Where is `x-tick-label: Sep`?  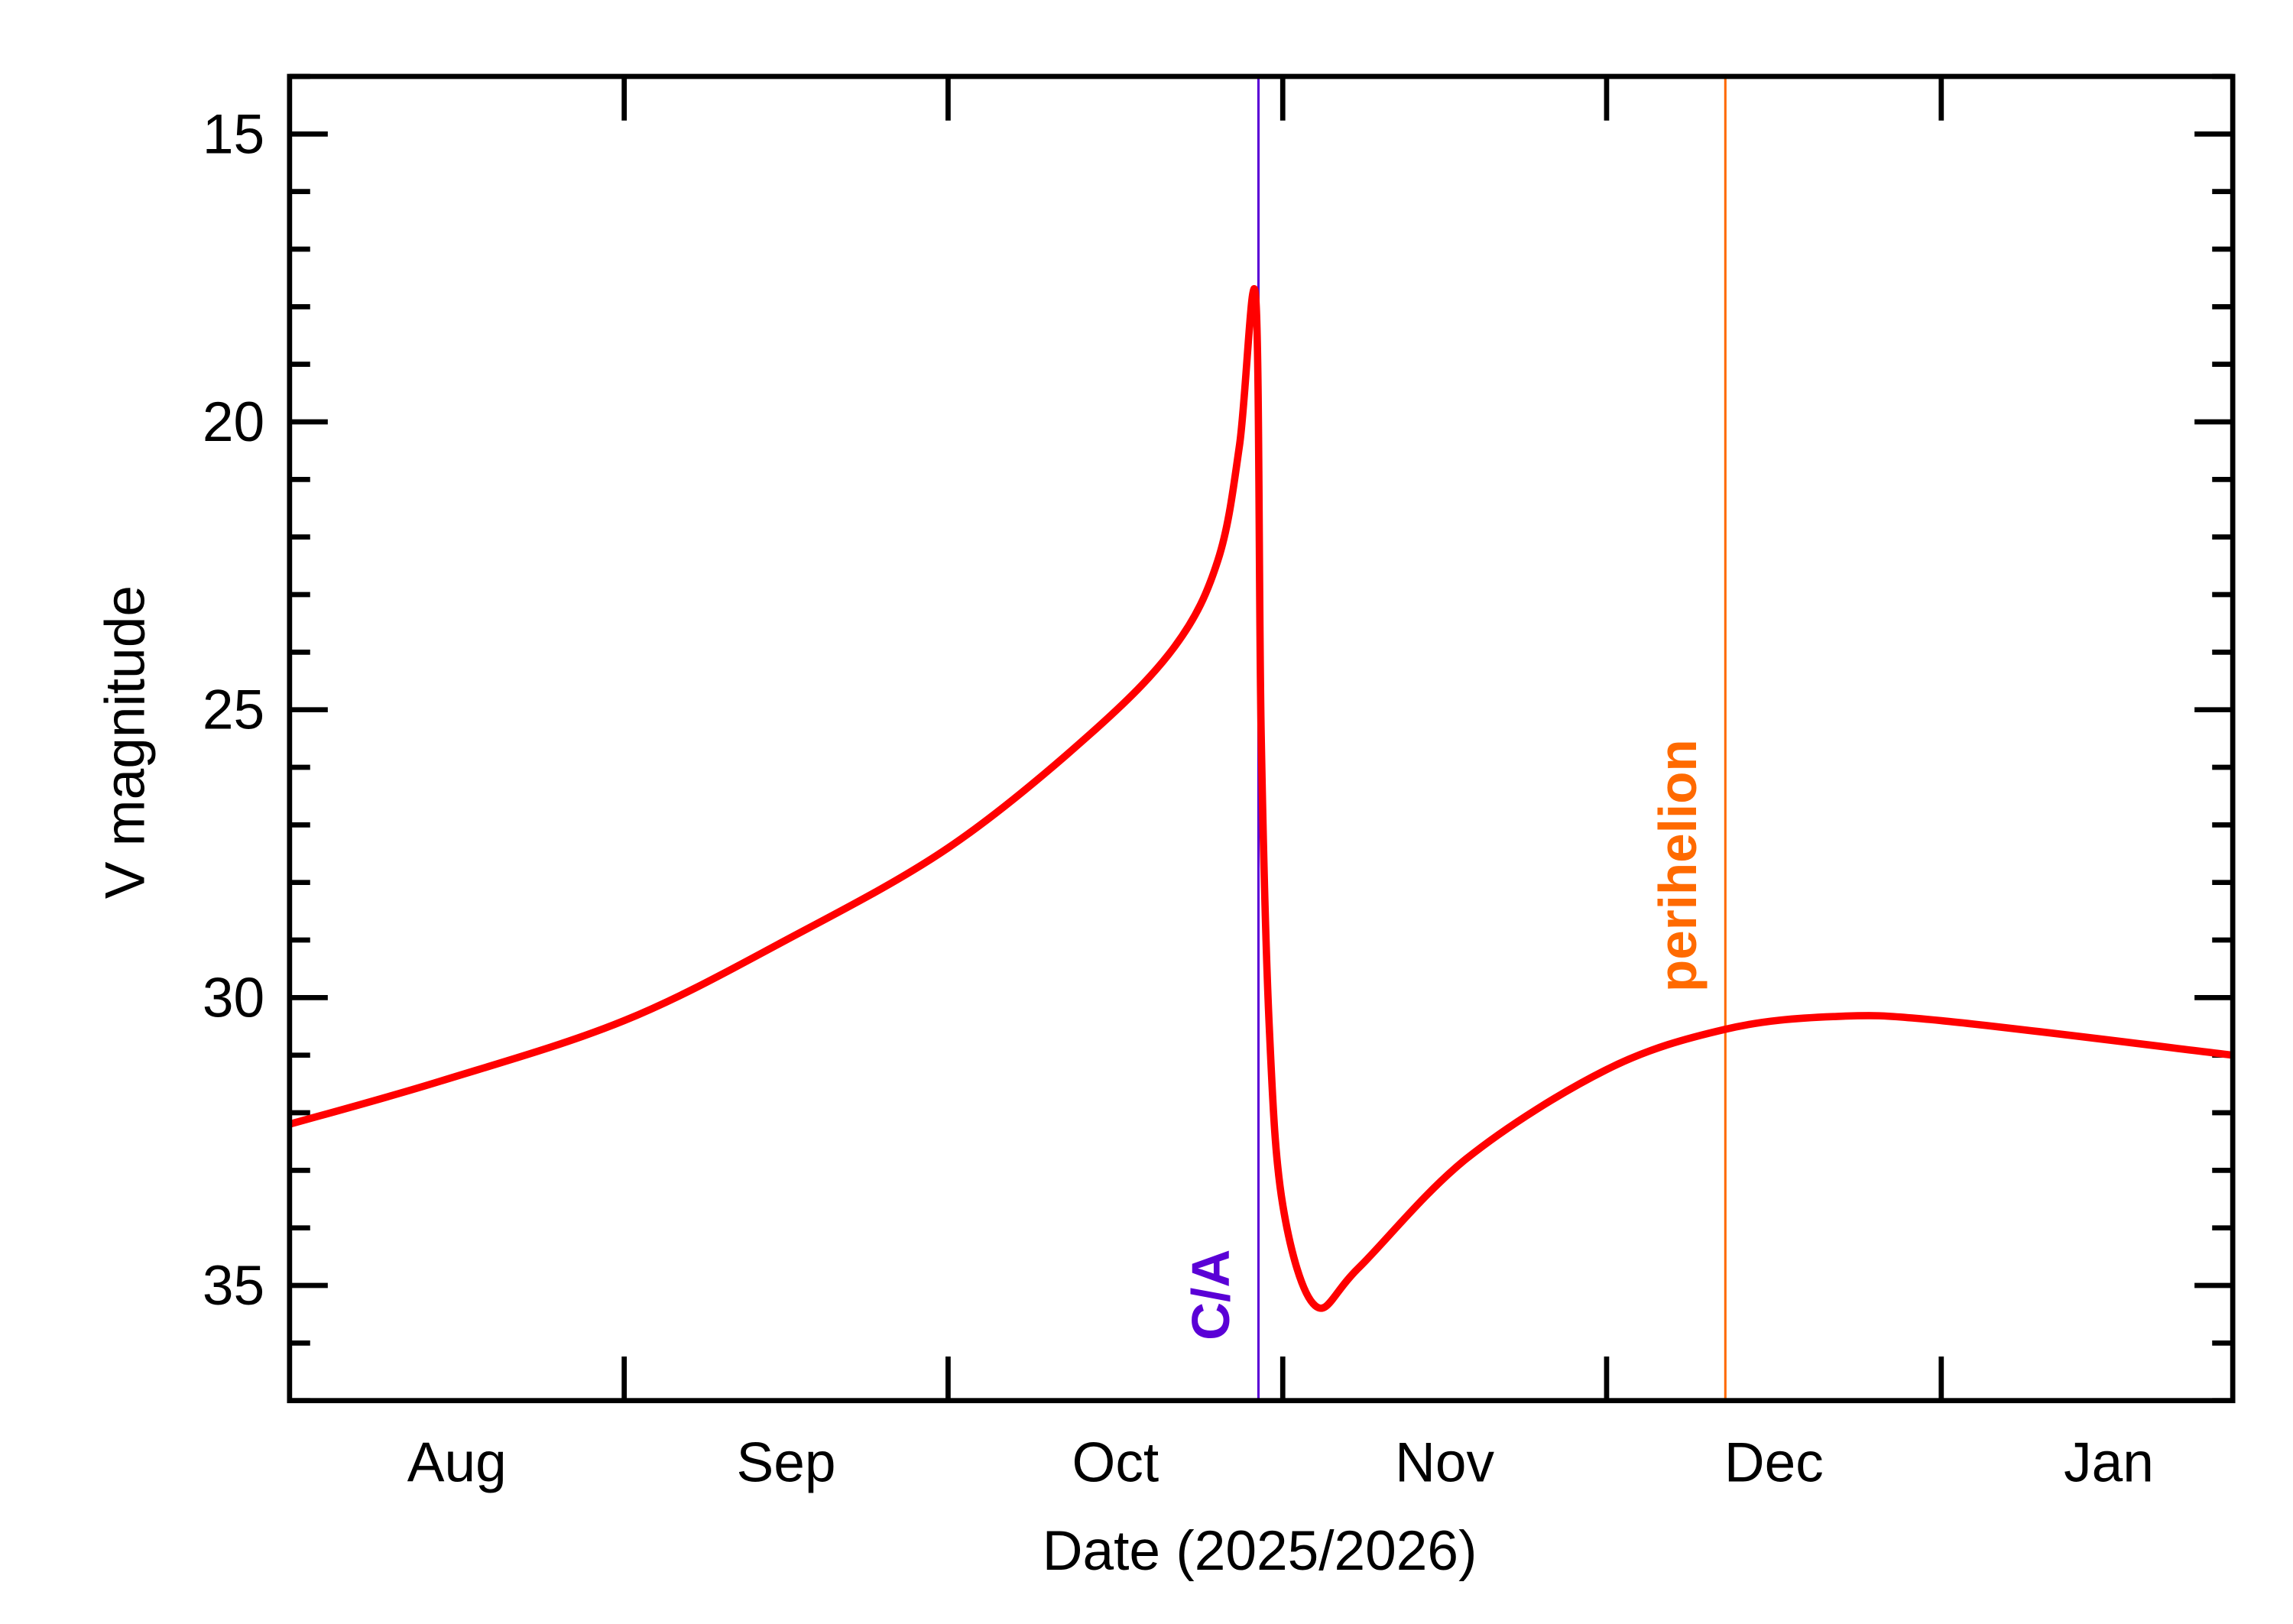
x-tick-label: Sep is located at coordinates (787, 1462).